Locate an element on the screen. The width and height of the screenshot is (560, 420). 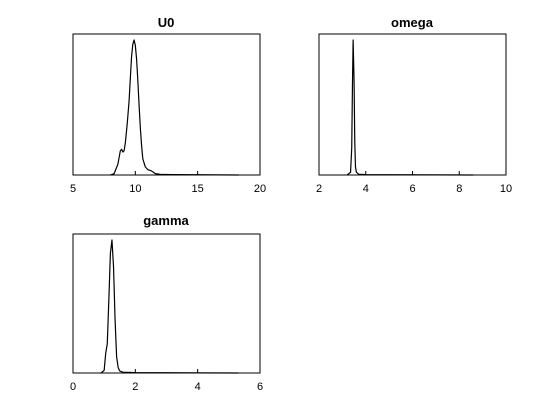
x-ticks: 2 4 6 8 10 is located at coordinates (414, 183).